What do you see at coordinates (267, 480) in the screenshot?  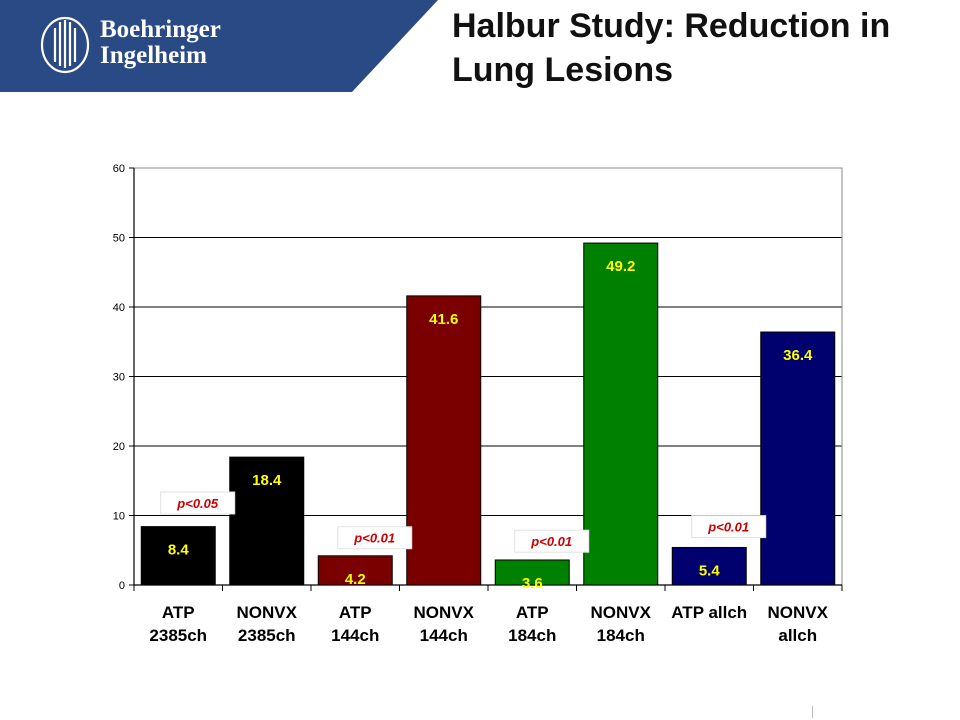 I see `bar-value-label: 18.4` at bounding box center [267, 480].